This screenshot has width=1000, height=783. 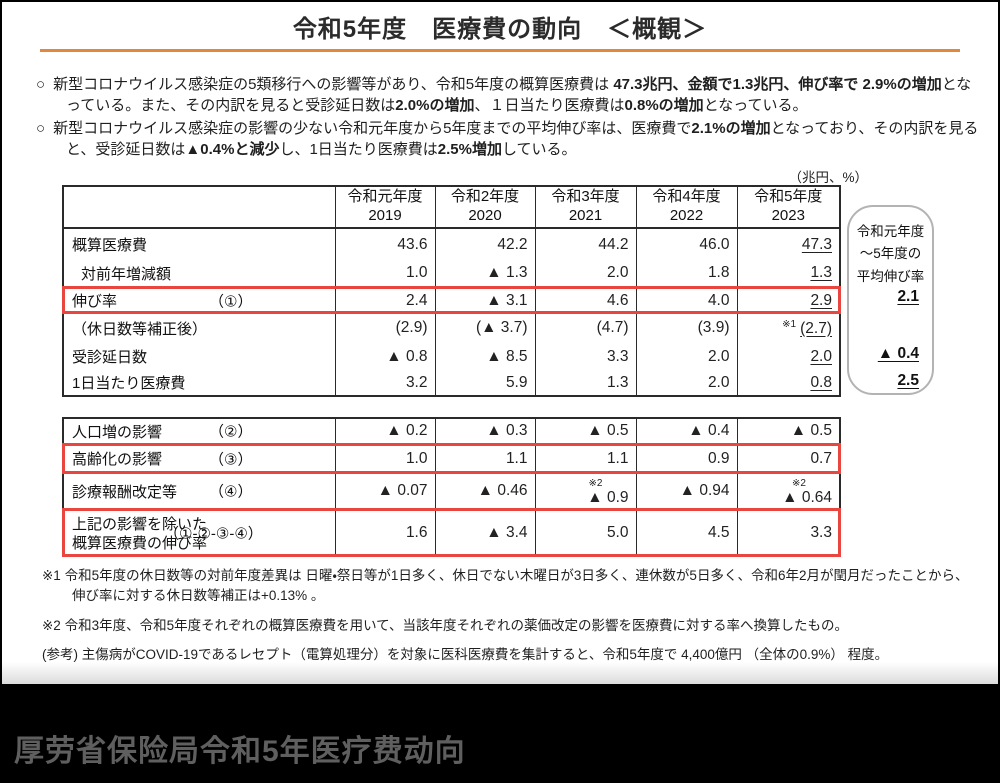 What do you see at coordinates (232, 149) in the screenshot?
I see `bullet-2-bold: ▲0.4%と減少` at bounding box center [232, 149].